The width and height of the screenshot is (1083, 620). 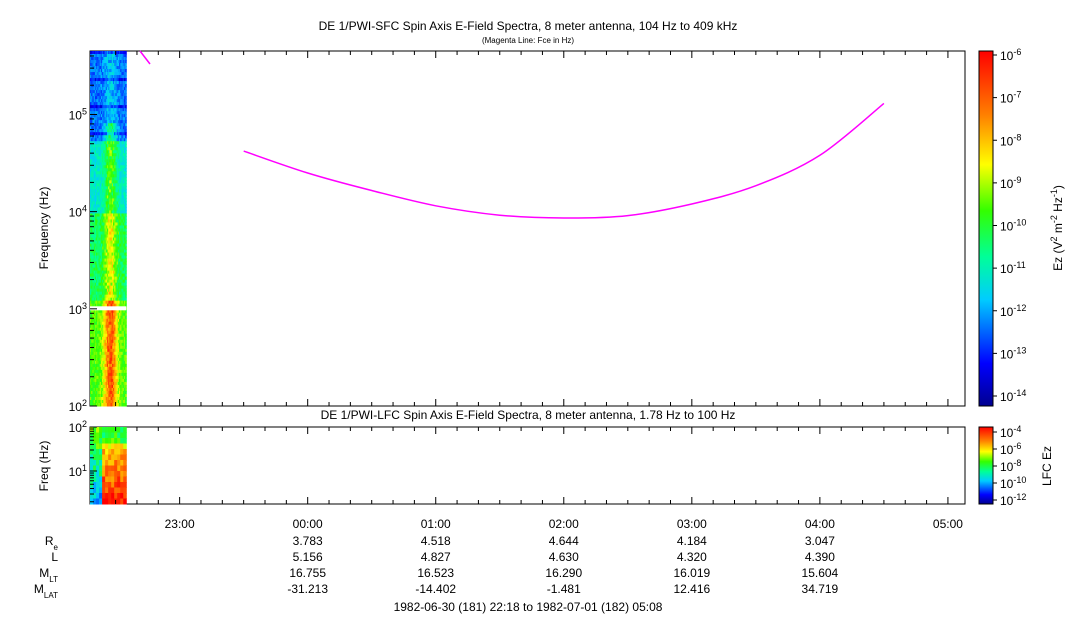 What do you see at coordinates (692, 541) in the screenshot?
I see `ephemeris-value: 4.184` at bounding box center [692, 541].